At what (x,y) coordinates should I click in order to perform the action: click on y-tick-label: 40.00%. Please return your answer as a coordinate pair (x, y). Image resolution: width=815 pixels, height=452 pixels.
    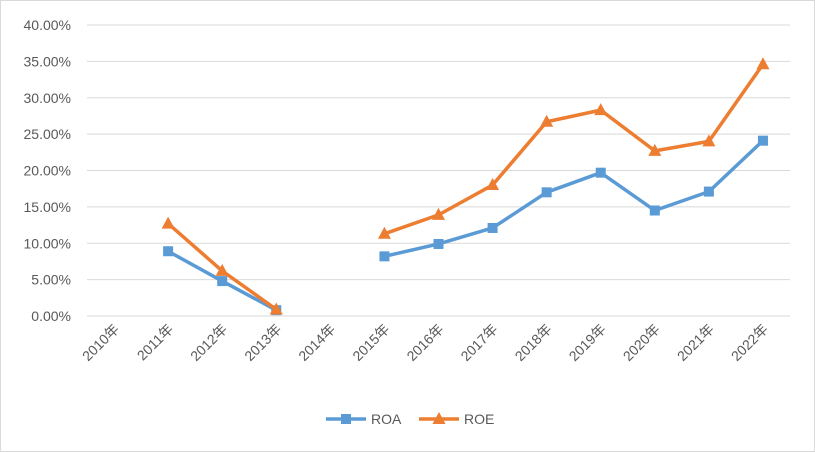
    Looking at the image, I should click on (47, 25).